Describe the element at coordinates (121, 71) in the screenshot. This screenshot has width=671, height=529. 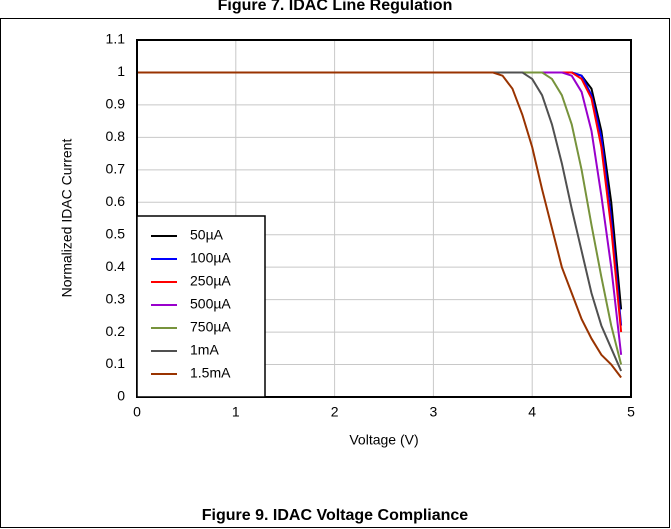
I see `y-tick-label: 1` at that location.